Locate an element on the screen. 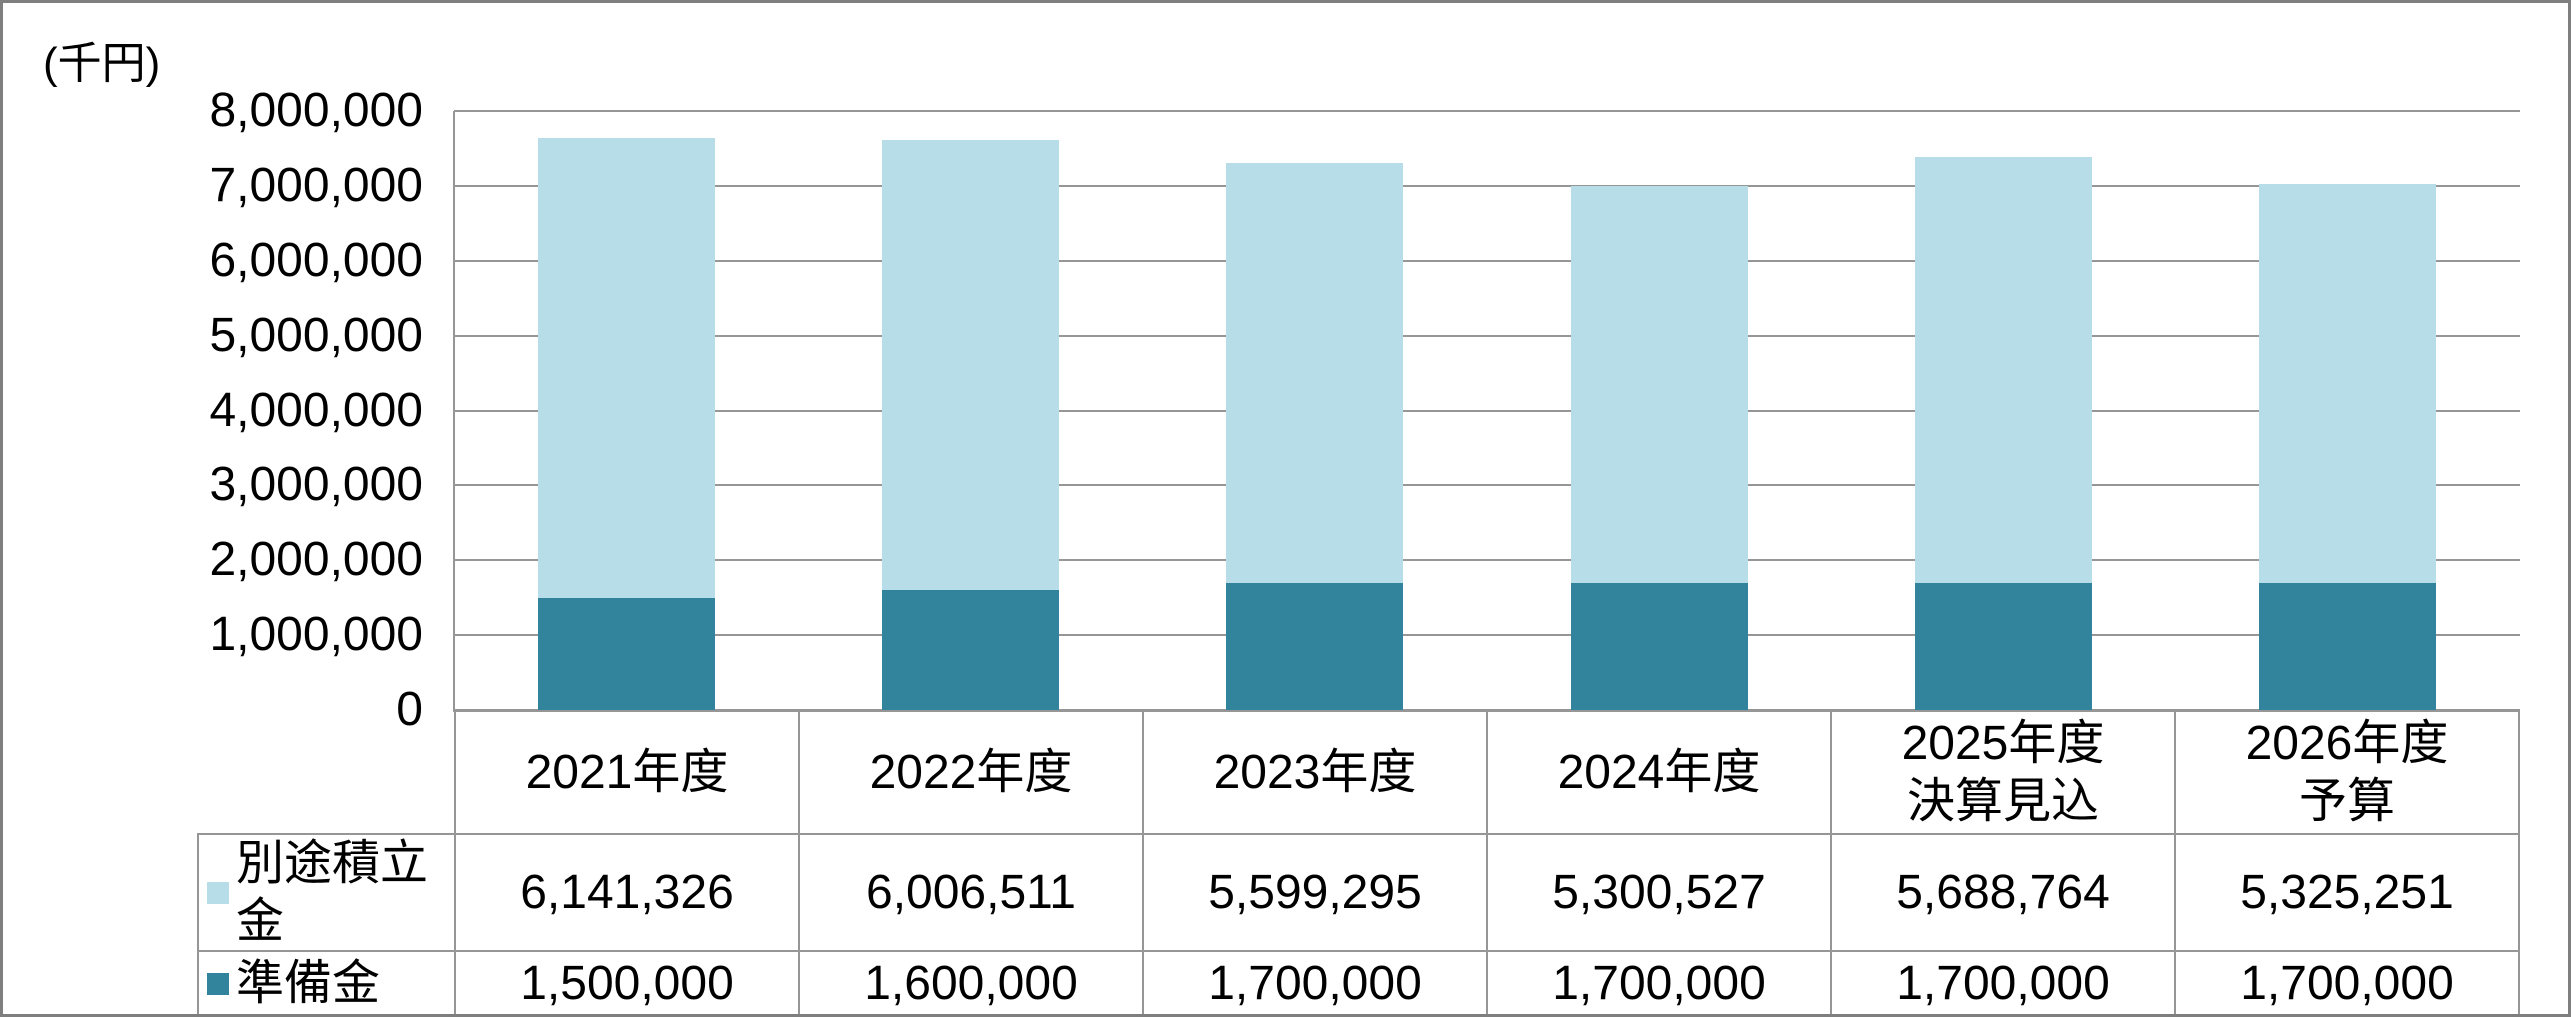  table-value-cell: 1,500,000 is located at coordinates (627, 982).